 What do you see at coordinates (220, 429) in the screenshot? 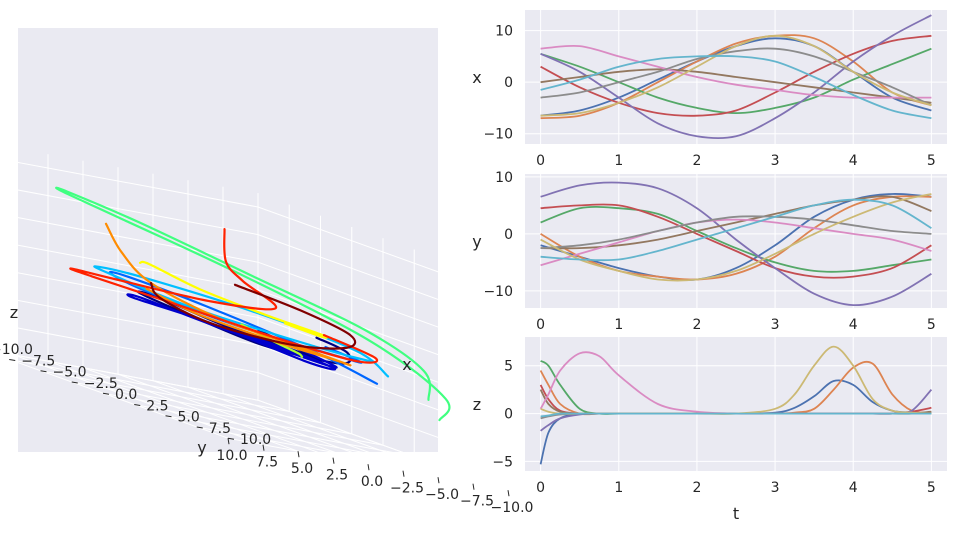
I see `x-tick-label: 7.5` at bounding box center [220, 429].